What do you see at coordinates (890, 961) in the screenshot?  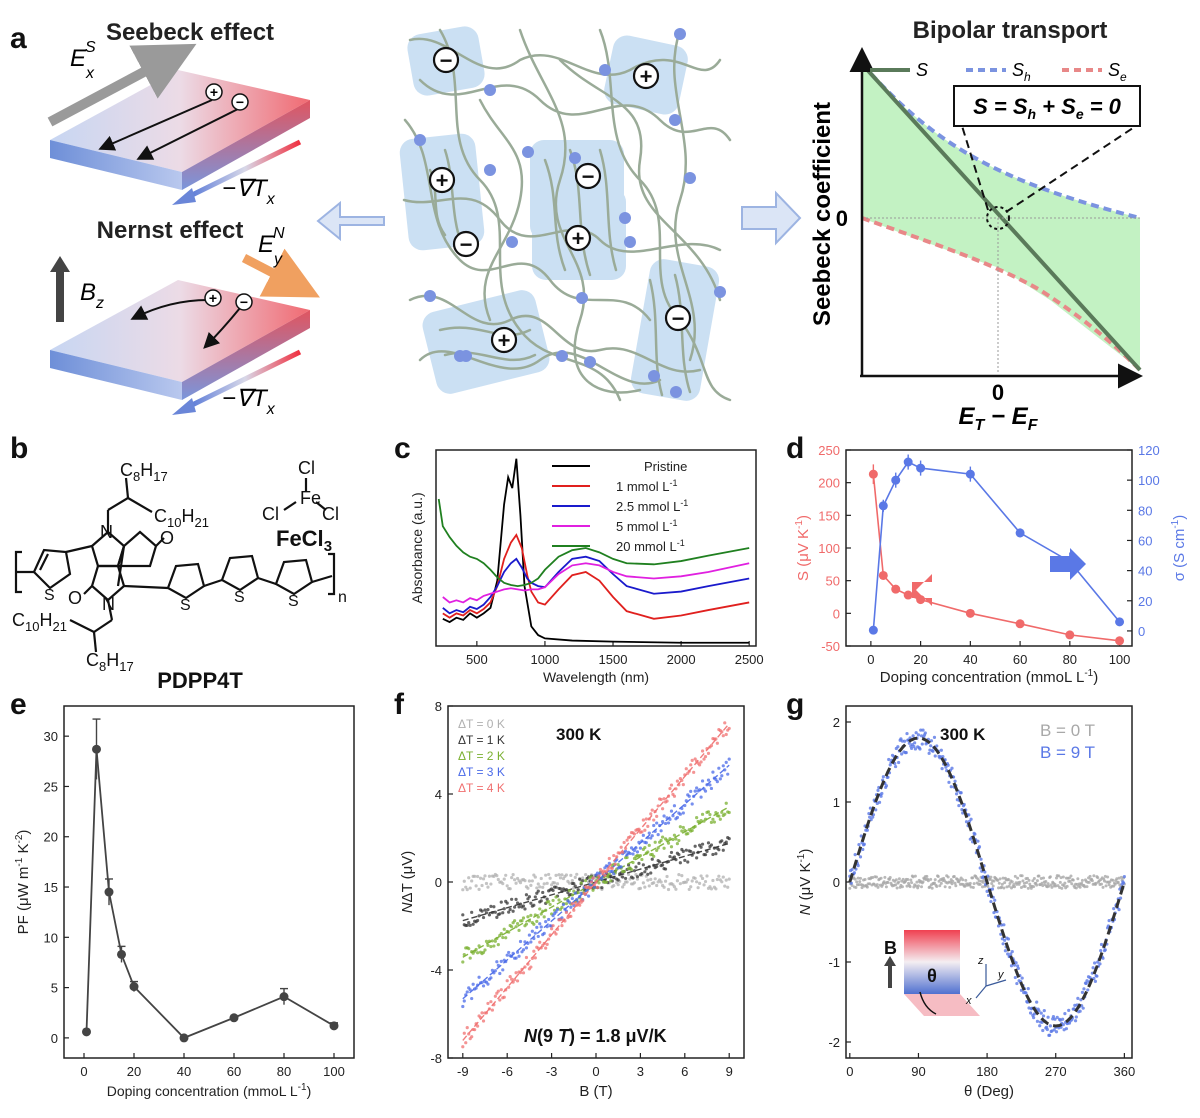 I see `inset-b-arrowhead` at bounding box center [890, 961].